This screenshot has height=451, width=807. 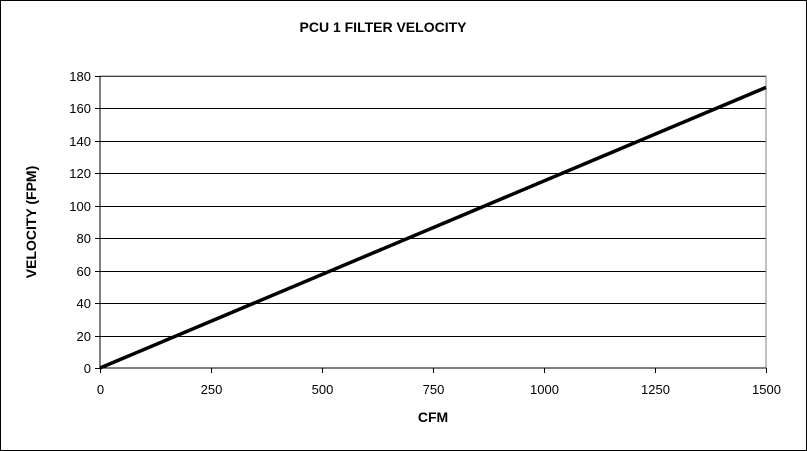 I want to click on x-tick-label: 1000, so click(x=544, y=389).